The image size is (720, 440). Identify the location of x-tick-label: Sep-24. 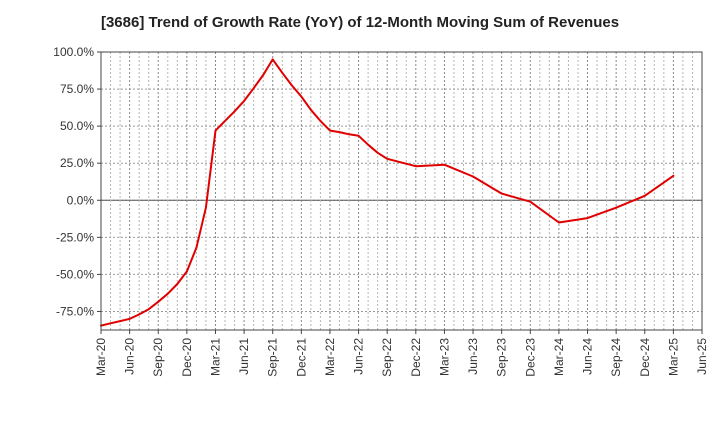
(616, 357).